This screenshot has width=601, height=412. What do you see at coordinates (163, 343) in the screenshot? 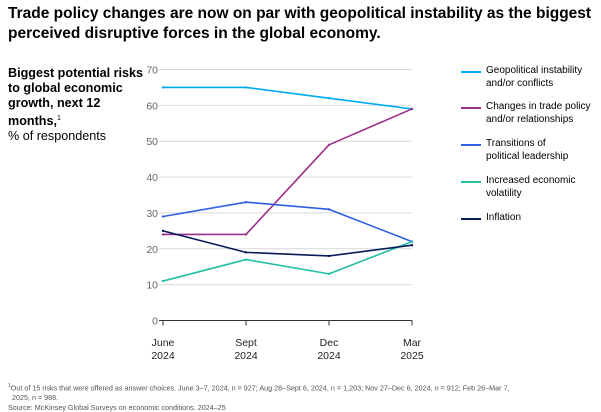
I see `x-tick-label: June` at bounding box center [163, 343].